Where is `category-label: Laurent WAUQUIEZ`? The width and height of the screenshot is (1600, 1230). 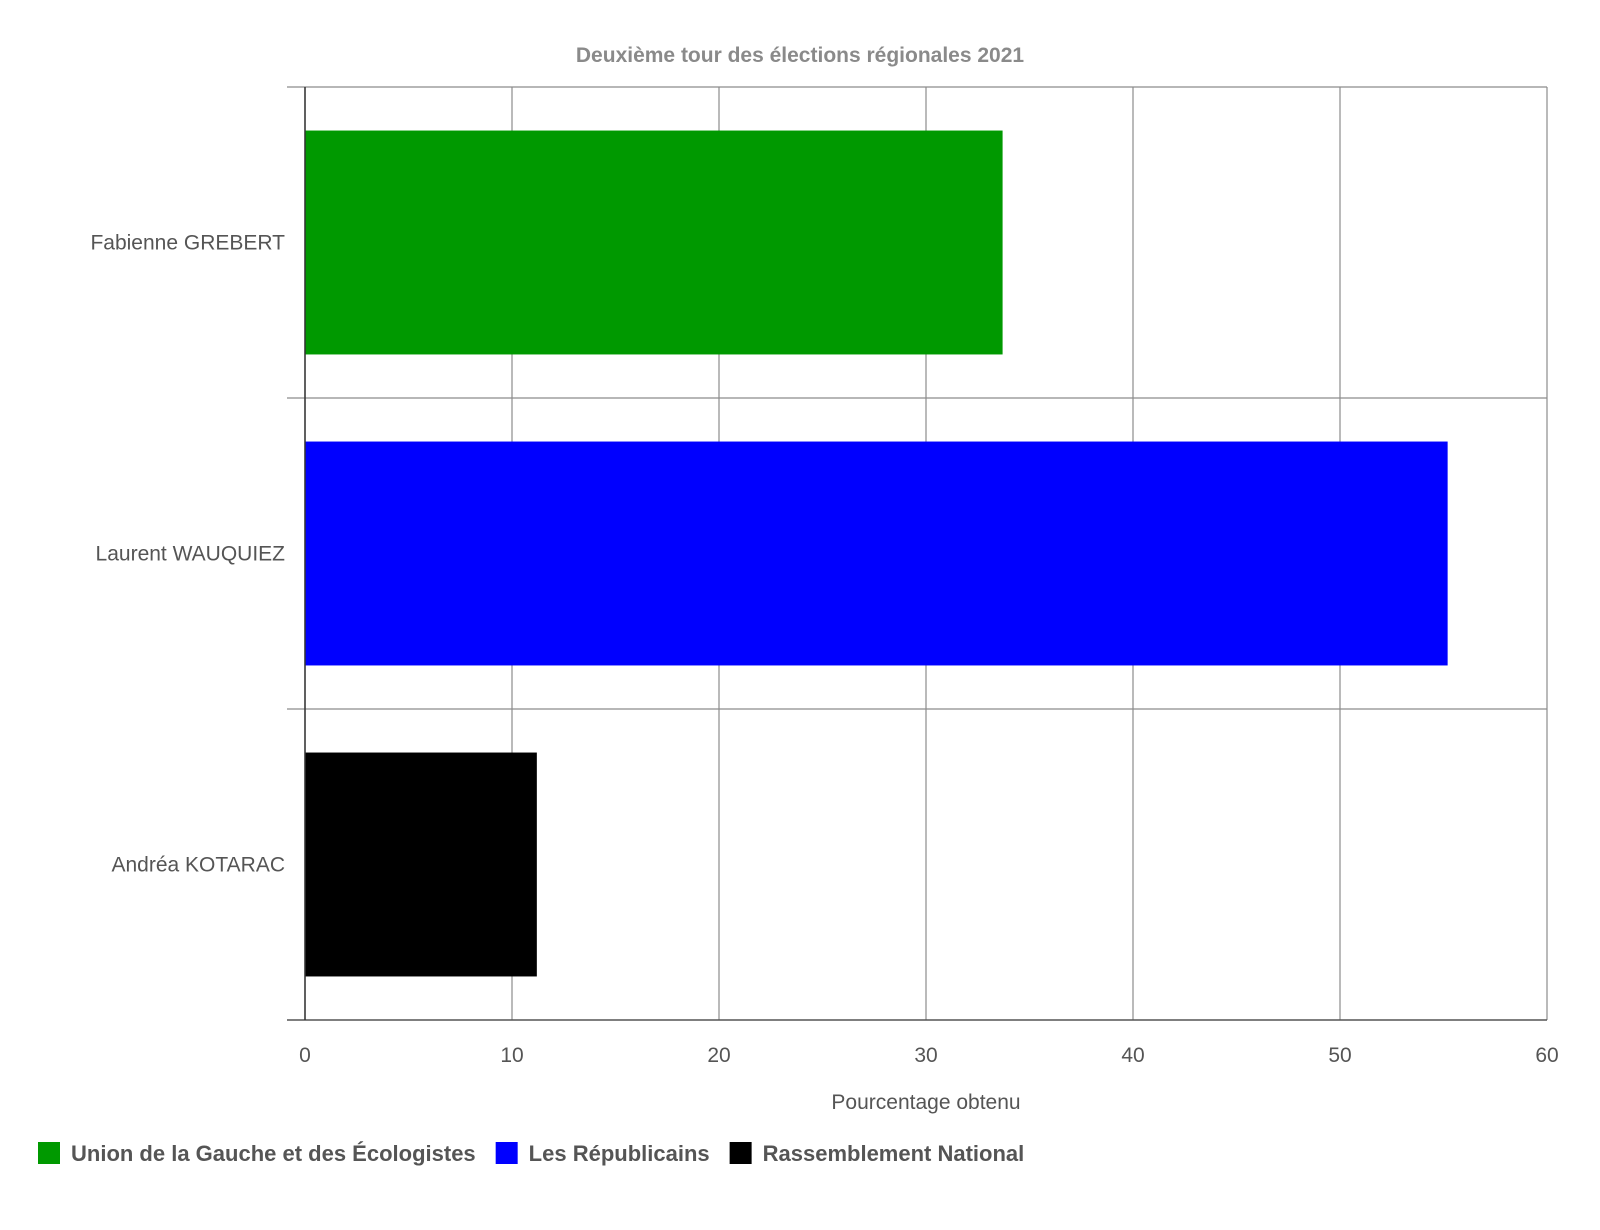
category-label: Laurent WAUQUIEZ is located at coordinates (191, 554).